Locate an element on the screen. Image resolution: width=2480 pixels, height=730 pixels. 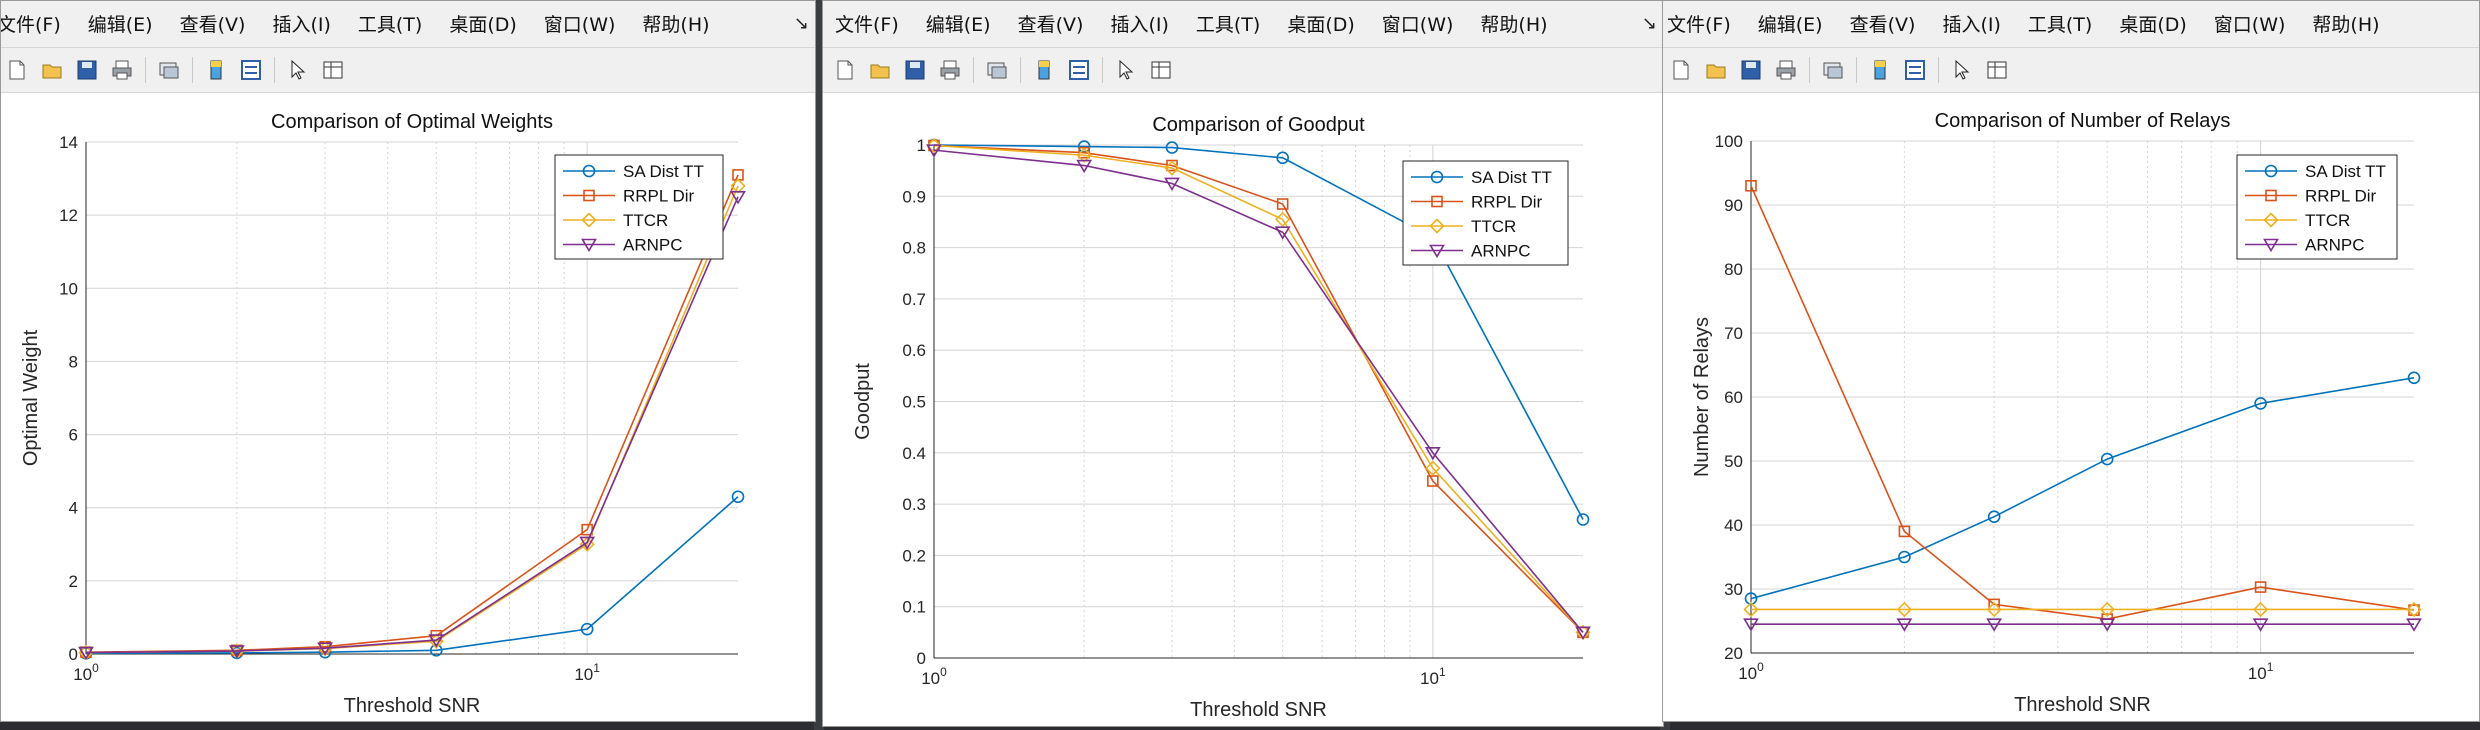
y-tick-label: 30 is located at coordinates (1733, 589).